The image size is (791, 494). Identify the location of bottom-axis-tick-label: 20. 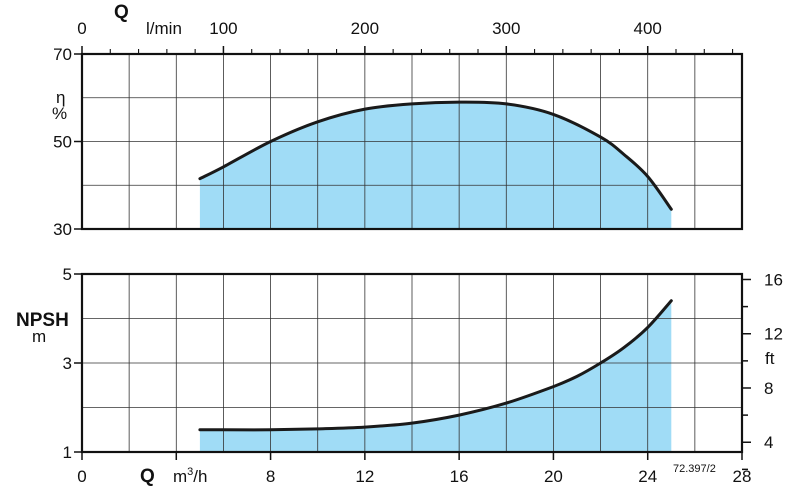
(553, 476).